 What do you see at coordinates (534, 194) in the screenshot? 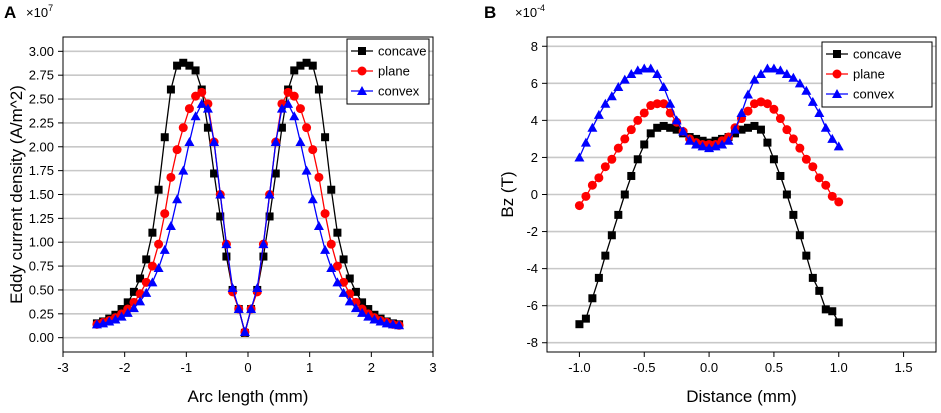
I see `panel-b-y-tick-label: 0` at bounding box center [534, 194].